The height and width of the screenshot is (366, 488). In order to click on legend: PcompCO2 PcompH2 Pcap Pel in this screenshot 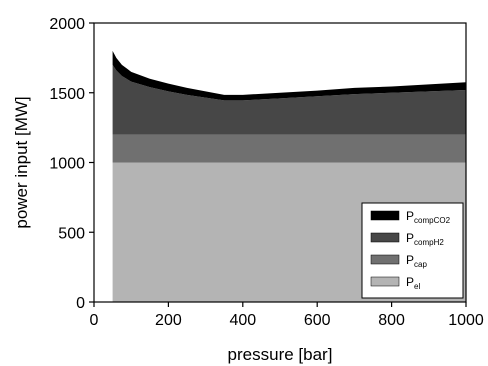, I will do `click(412, 250)`.